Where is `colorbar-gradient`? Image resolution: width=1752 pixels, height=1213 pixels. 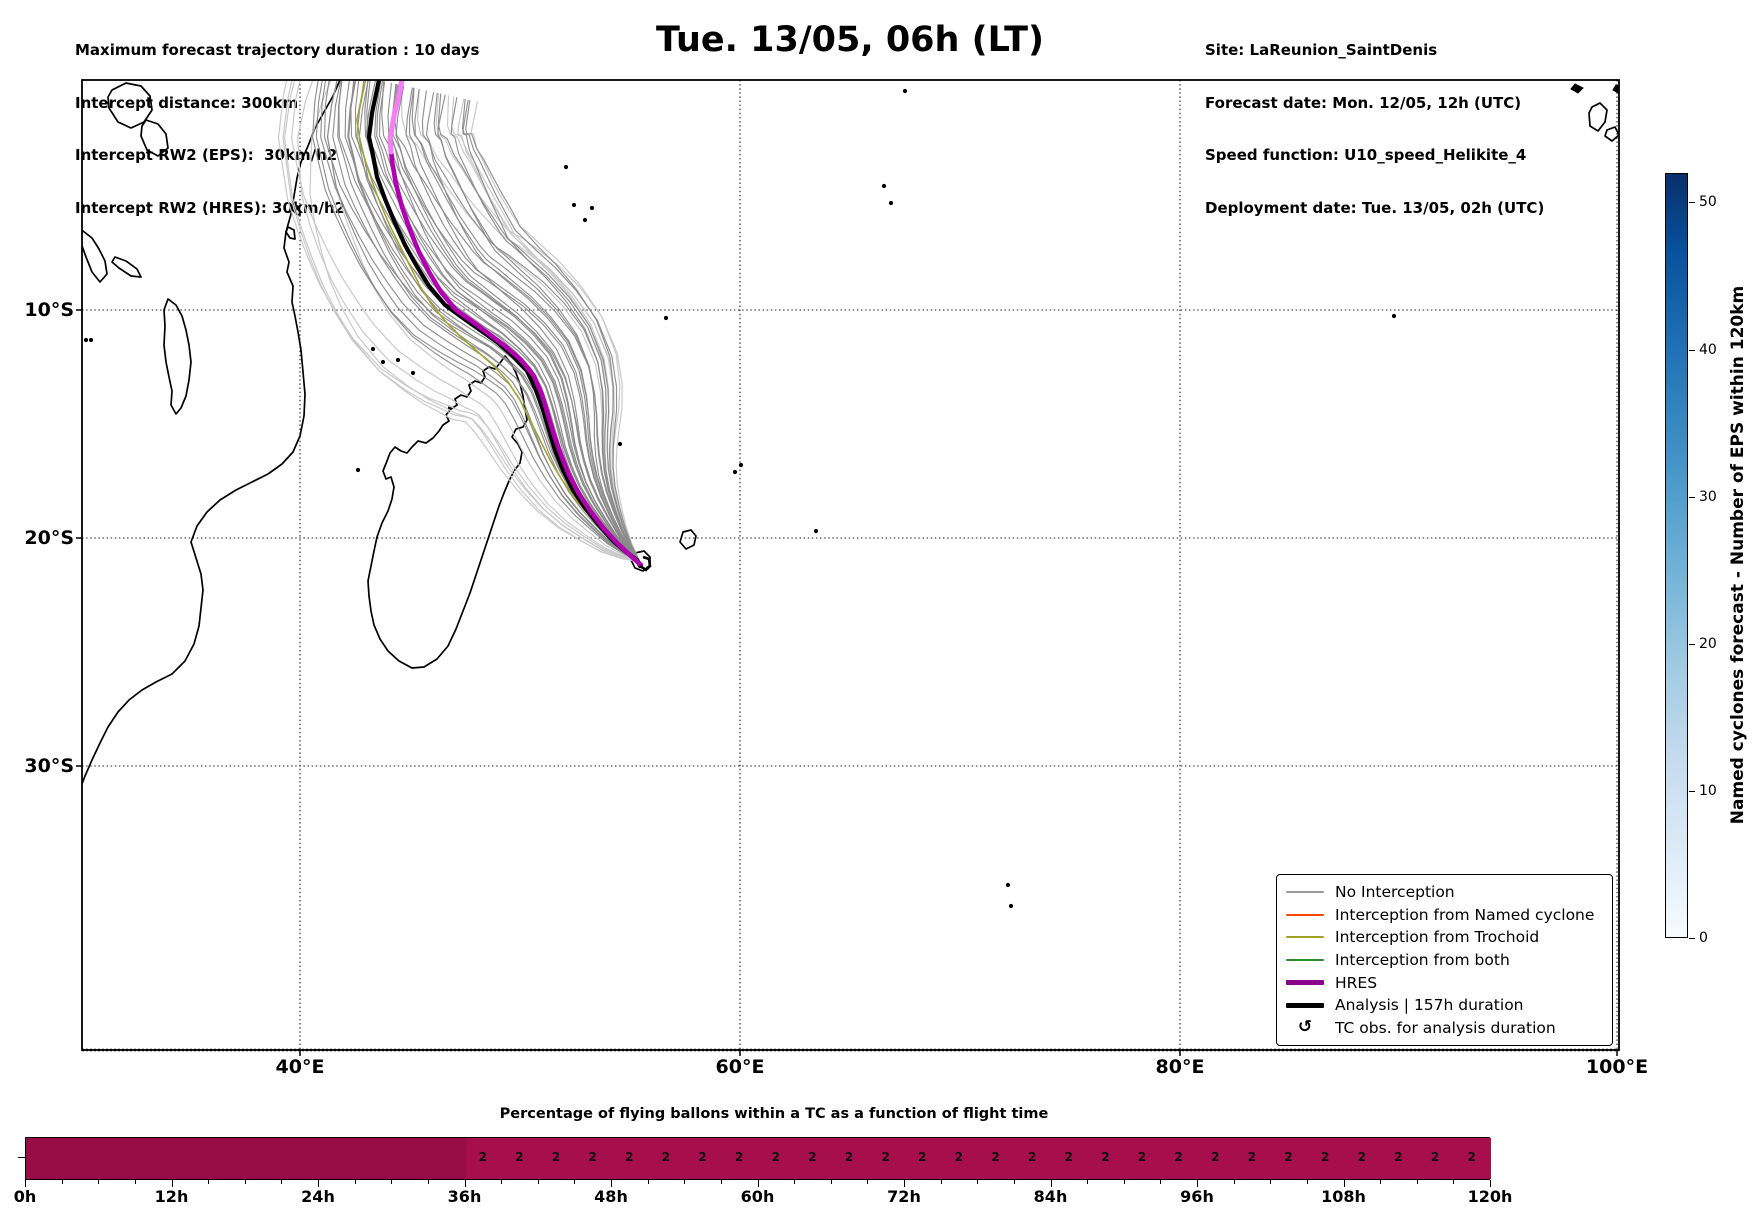
colorbar-gradient is located at coordinates (1676, 555).